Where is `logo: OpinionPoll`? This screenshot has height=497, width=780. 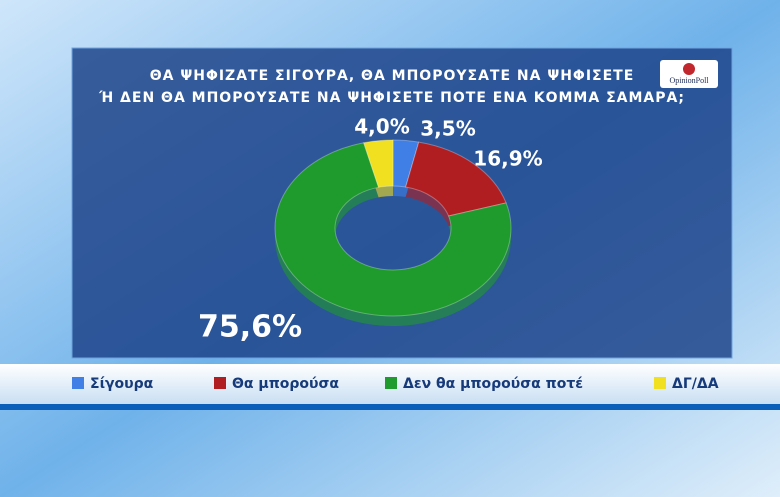 logo: OpinionPoll is located at coordinates (689, 80).